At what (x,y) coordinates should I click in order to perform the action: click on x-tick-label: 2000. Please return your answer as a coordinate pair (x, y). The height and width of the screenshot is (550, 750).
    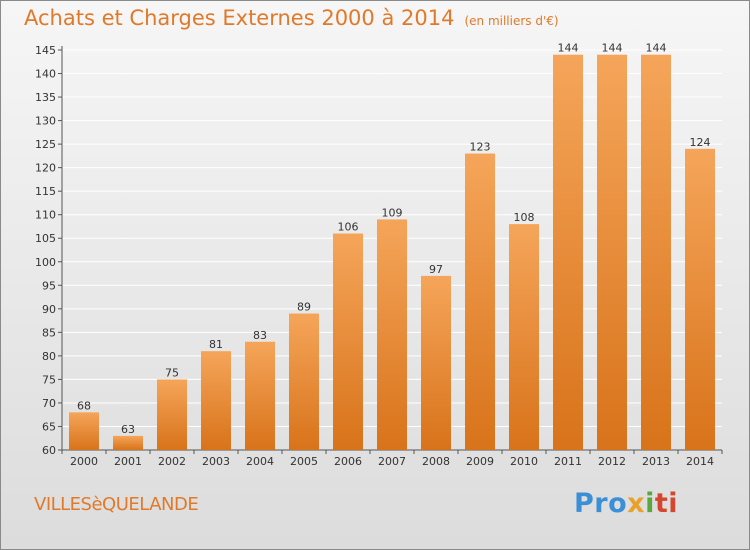
    Looking at the image, I should click on (84, 461).